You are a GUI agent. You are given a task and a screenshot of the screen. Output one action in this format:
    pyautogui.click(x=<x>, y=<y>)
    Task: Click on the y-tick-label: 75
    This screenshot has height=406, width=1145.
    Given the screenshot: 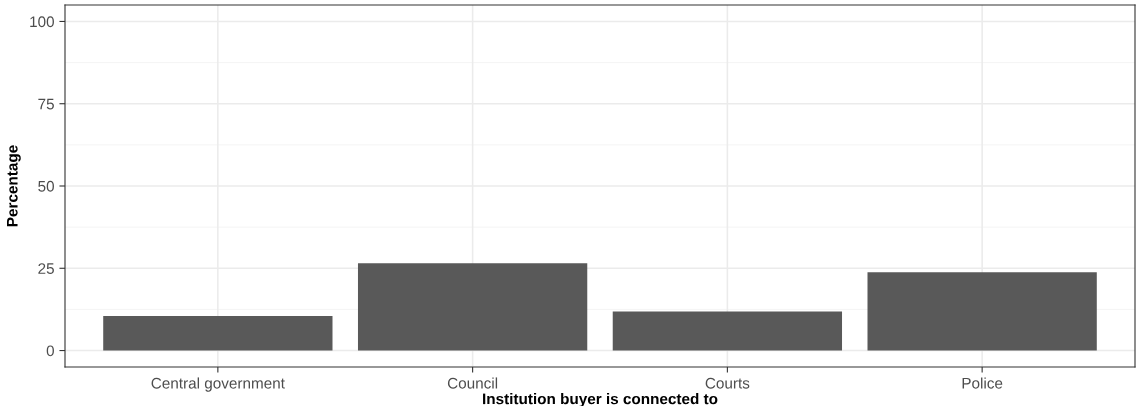 What is the action you would take?
    pyautogui.click(x=46, y=104)
    